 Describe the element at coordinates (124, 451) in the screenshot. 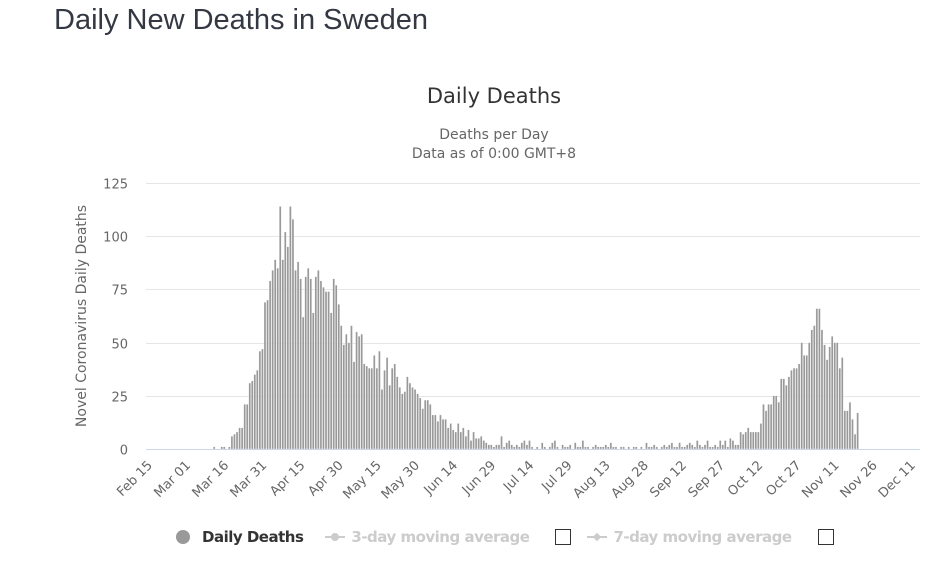

I see `y-tick-label: 0` at that location.